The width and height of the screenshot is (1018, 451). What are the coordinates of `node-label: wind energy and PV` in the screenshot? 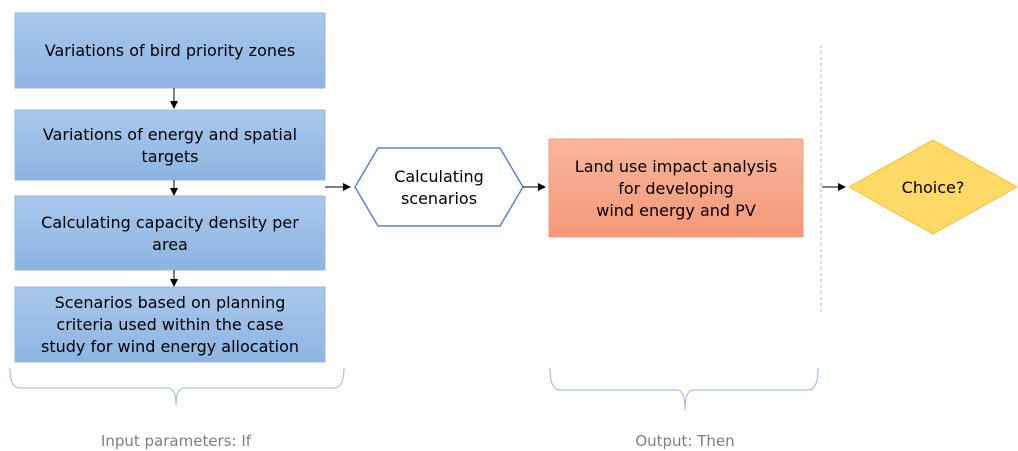 It's located at (676, 210).